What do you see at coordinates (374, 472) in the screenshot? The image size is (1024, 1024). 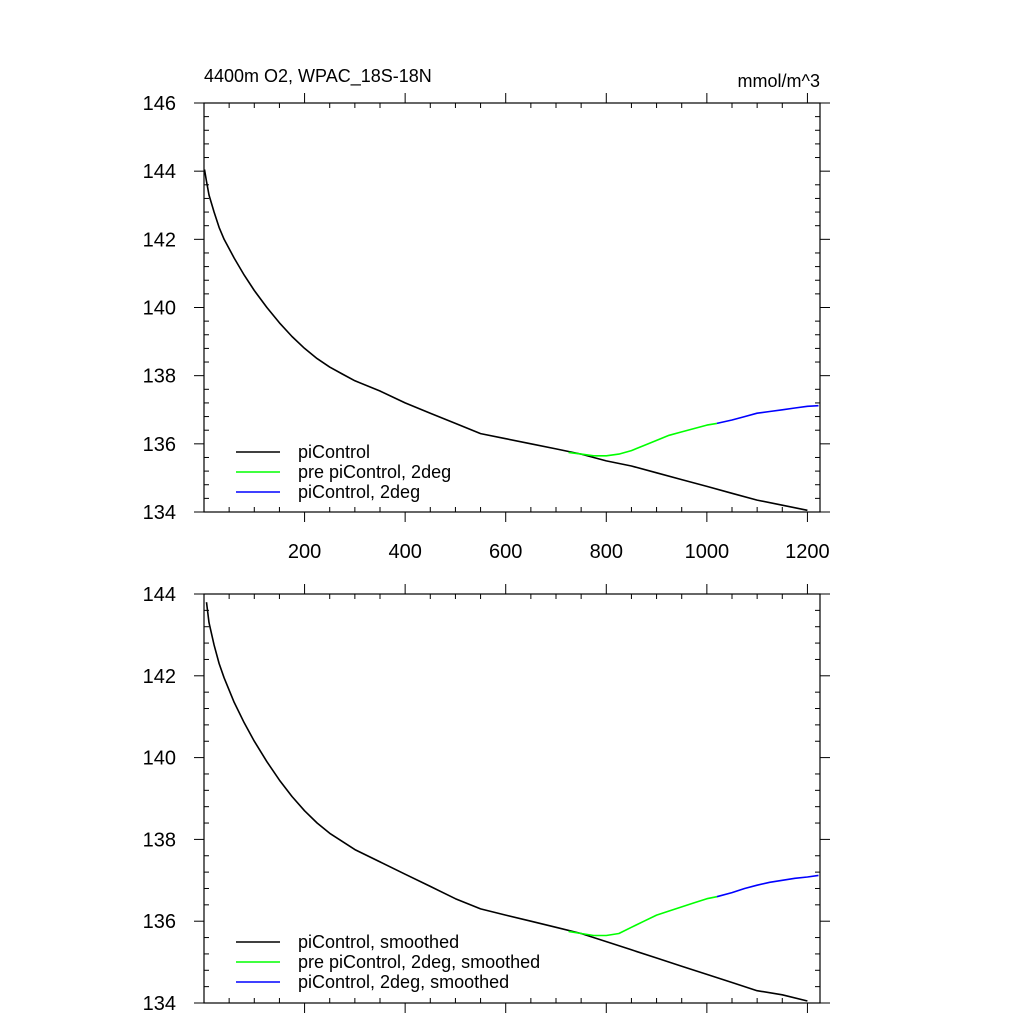 I see `legend-label: pre piControl, 2deg` at bounding box center [374, 472].